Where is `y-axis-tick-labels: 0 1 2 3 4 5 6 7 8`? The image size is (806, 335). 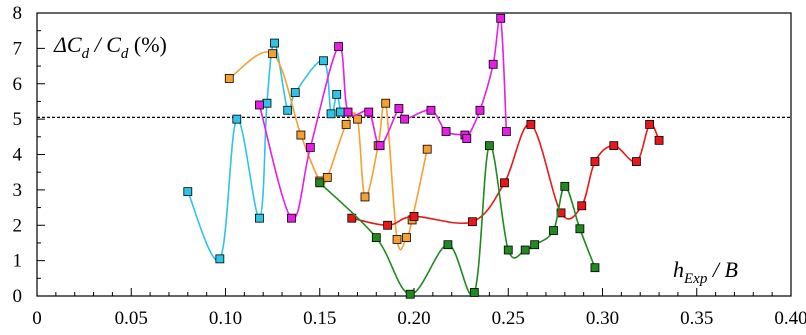
y-axis-tick-labels: 0 1 2 3 4 5 6 7 8 is located at coordinates (18, 155).